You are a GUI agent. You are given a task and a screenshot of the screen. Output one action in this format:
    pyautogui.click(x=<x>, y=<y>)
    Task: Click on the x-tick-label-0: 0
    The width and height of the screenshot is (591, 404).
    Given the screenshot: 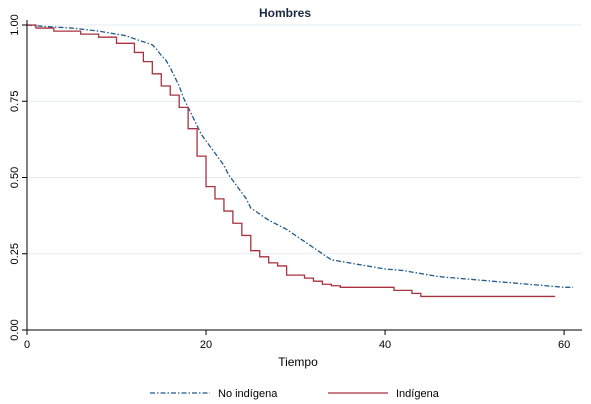 What is the action you would take?
    pyautogui.click(x=27, y=345)
    